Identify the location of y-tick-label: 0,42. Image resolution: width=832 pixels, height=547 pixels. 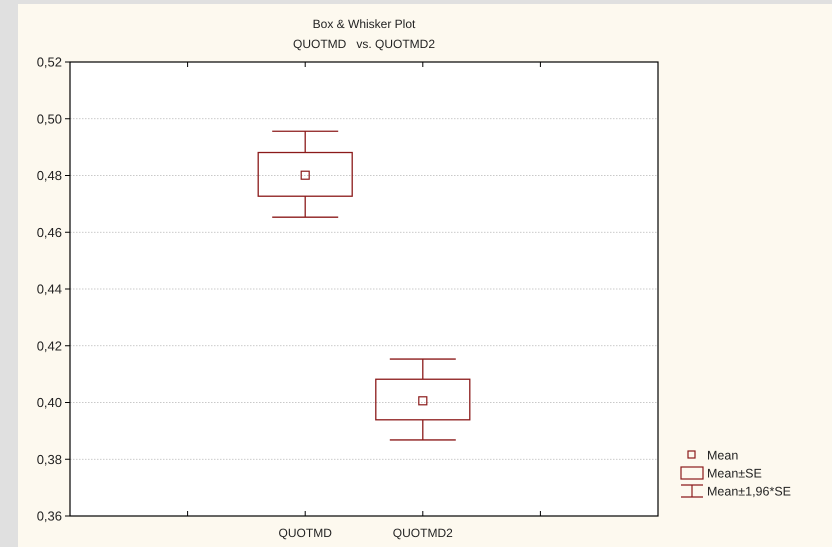
(49, 346).